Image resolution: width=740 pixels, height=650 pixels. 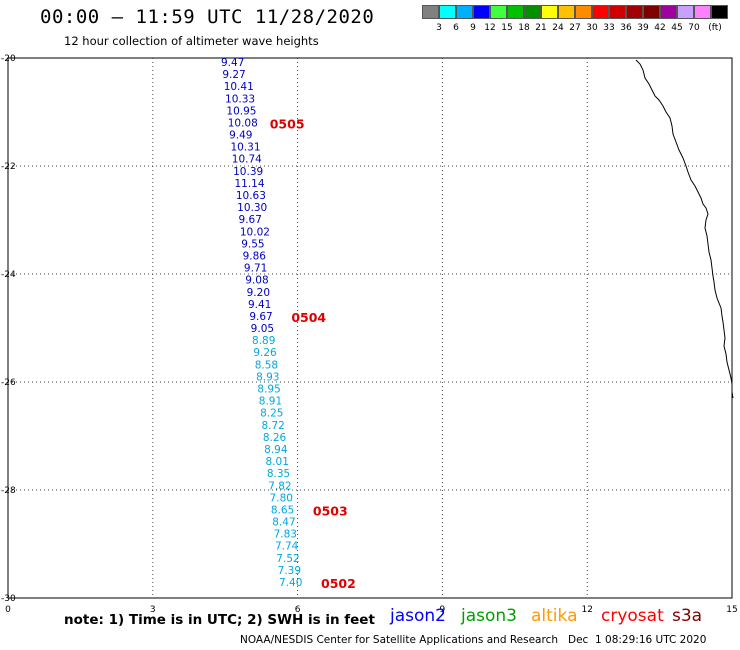 What do you see at coordinates (8, 599) in the screenshot?
I see `y-tick-label: -30` at bounding box center [8, 599].